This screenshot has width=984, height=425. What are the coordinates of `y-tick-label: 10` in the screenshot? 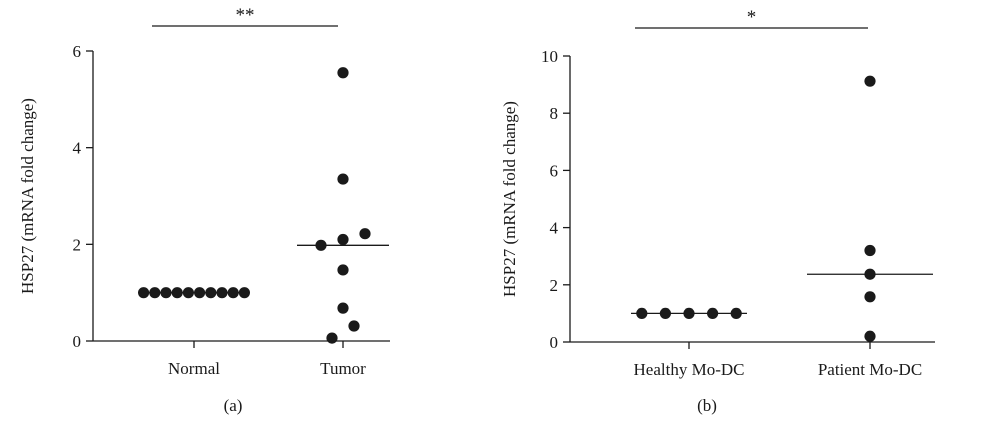 It's located at (549, 56).